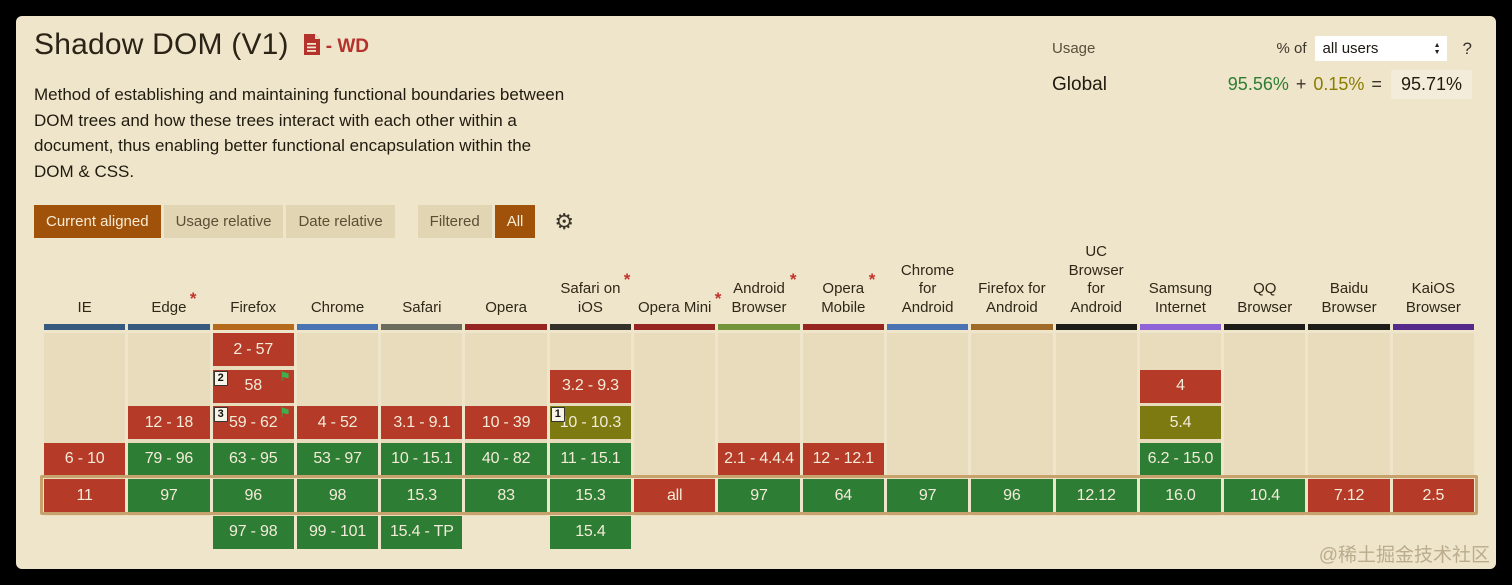 The image size is (1512, 585). I want to click on behind-flag-icon: ⚑, so click(285, 412).